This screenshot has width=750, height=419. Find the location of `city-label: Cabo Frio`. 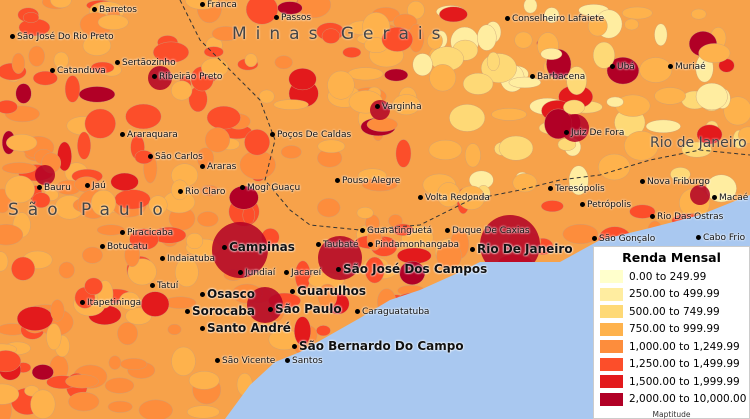

city-label: Cabo Frio is located at coordinates (720, 238).